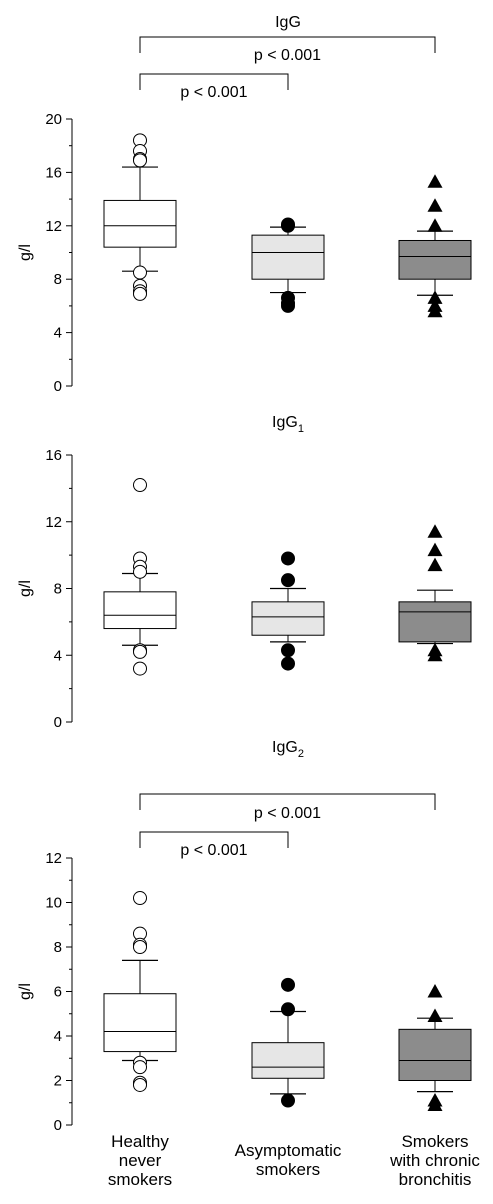 This screenshot has width=493, height=1204. I want to click on panel-title-subscript: 1, so click(301, 429).